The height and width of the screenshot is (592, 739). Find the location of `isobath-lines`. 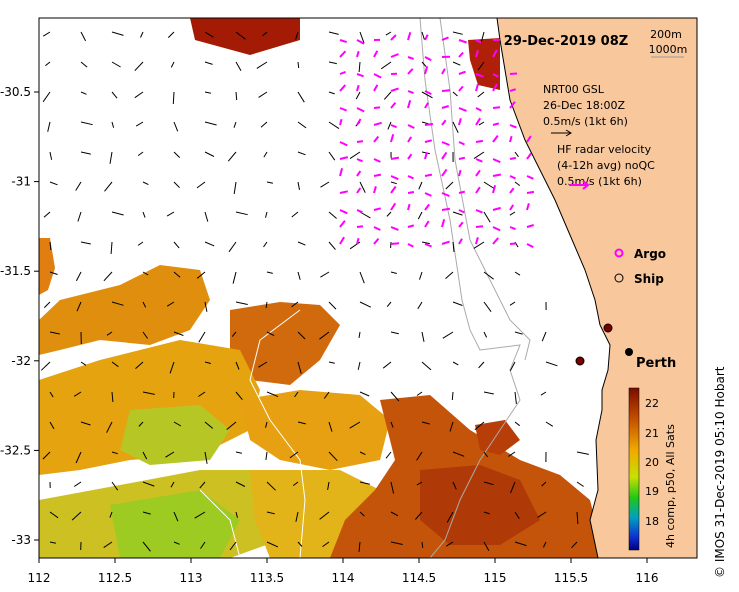

isobath-lines is located at coordinates (475, 288).